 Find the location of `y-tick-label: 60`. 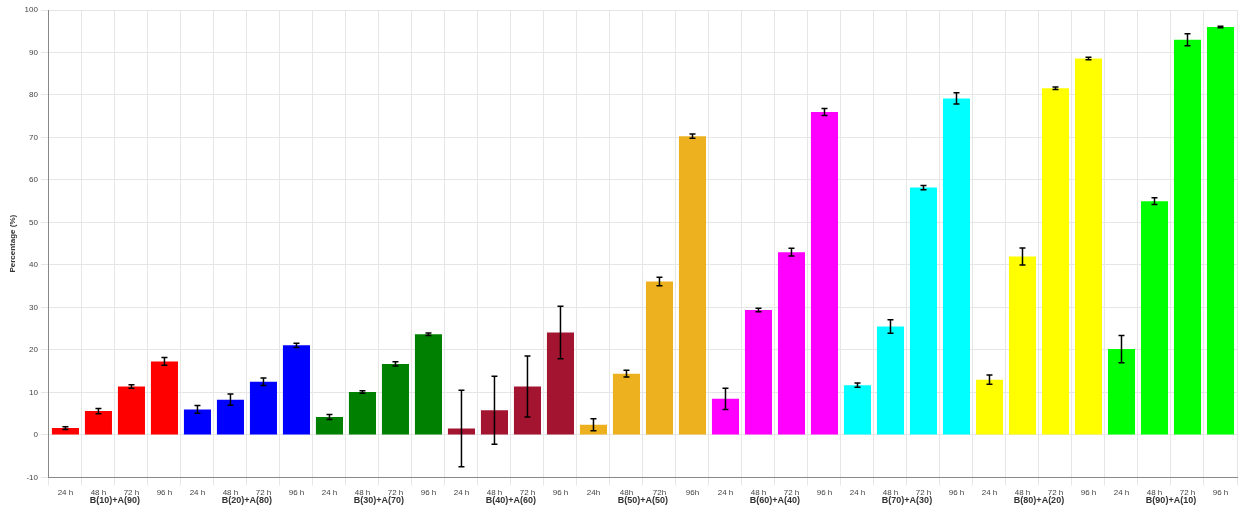

y-tick-label: 60 is located at coordinates (34, 180).